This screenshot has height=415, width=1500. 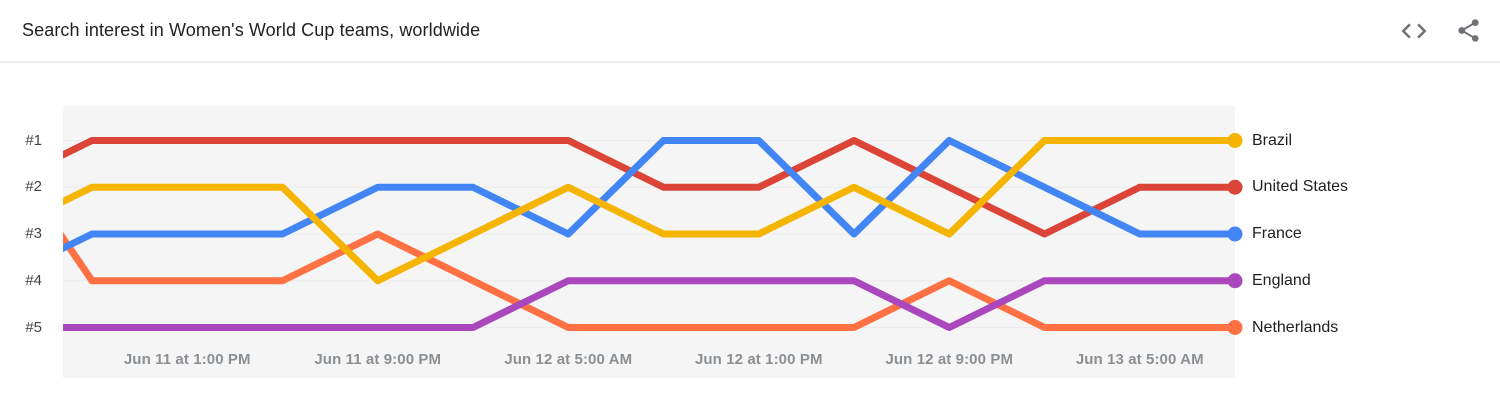 What do you see at coordinates (617, 304) in the screenshot?
I see `series-line-england` at bounding box center [617, 304].